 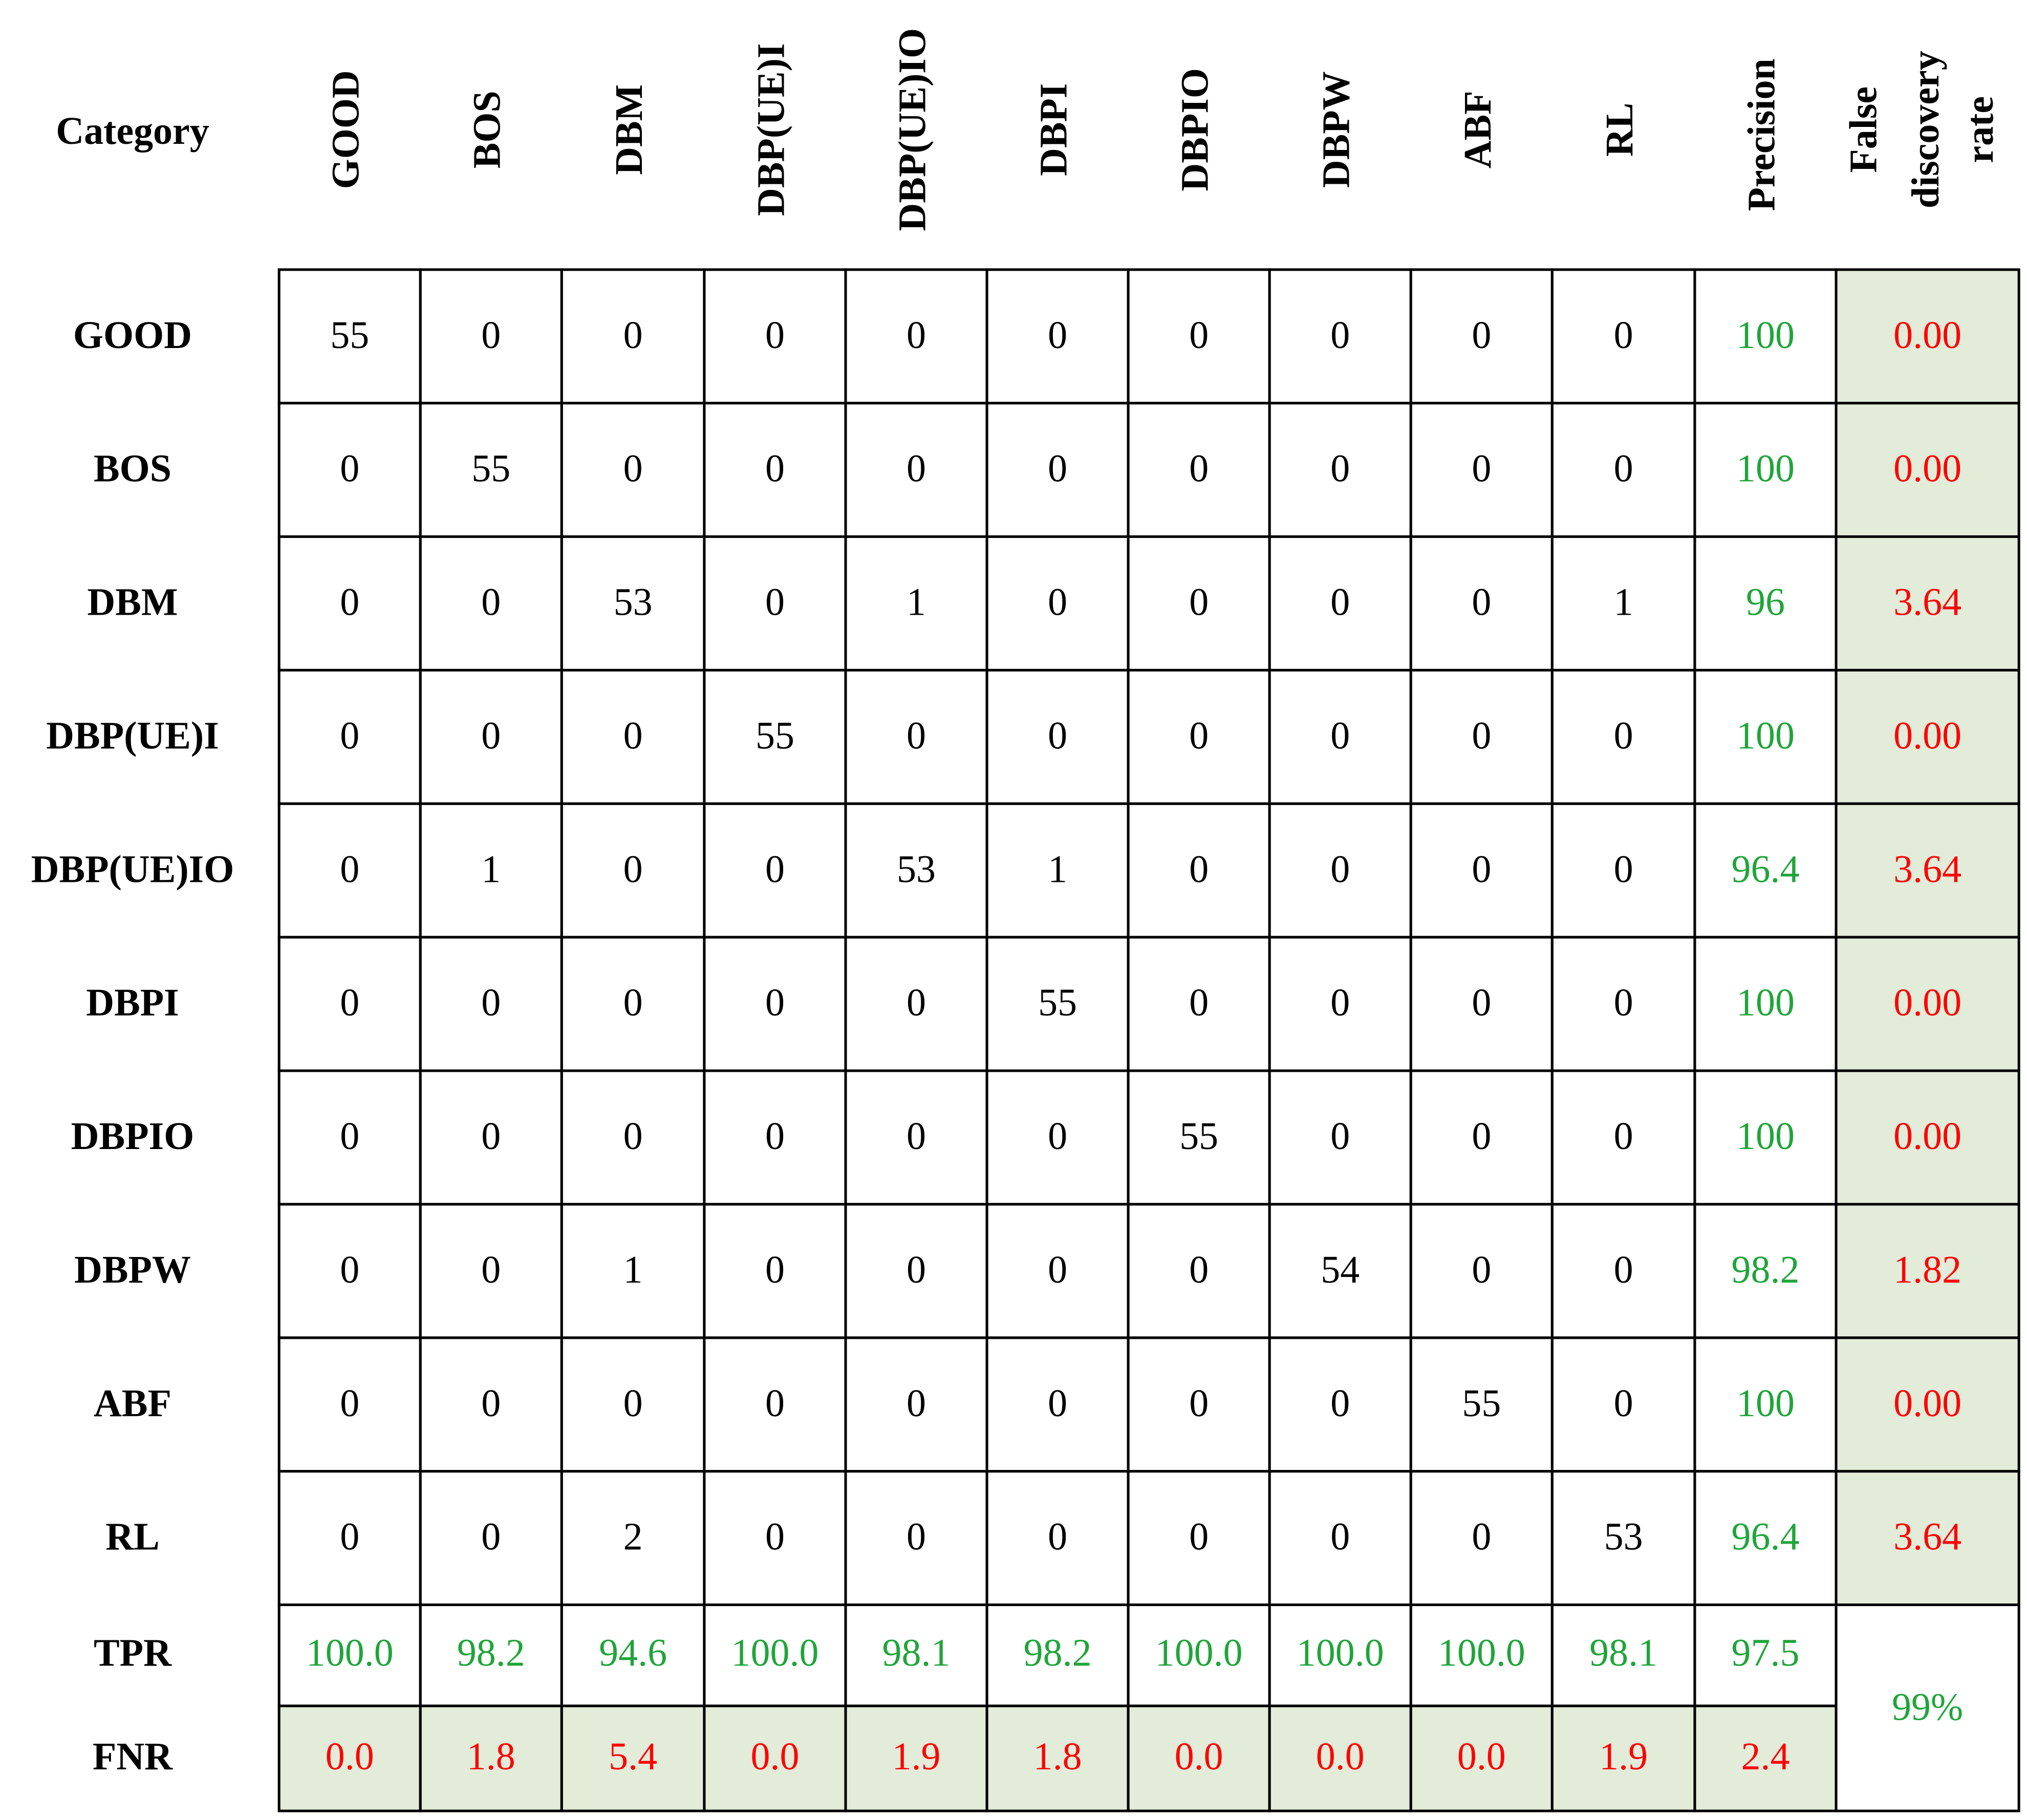 What do you see at coordinates (917, 1756) in the screenshot?
I see `fnr-value: 1.9` at bounding box center [917, 1756].